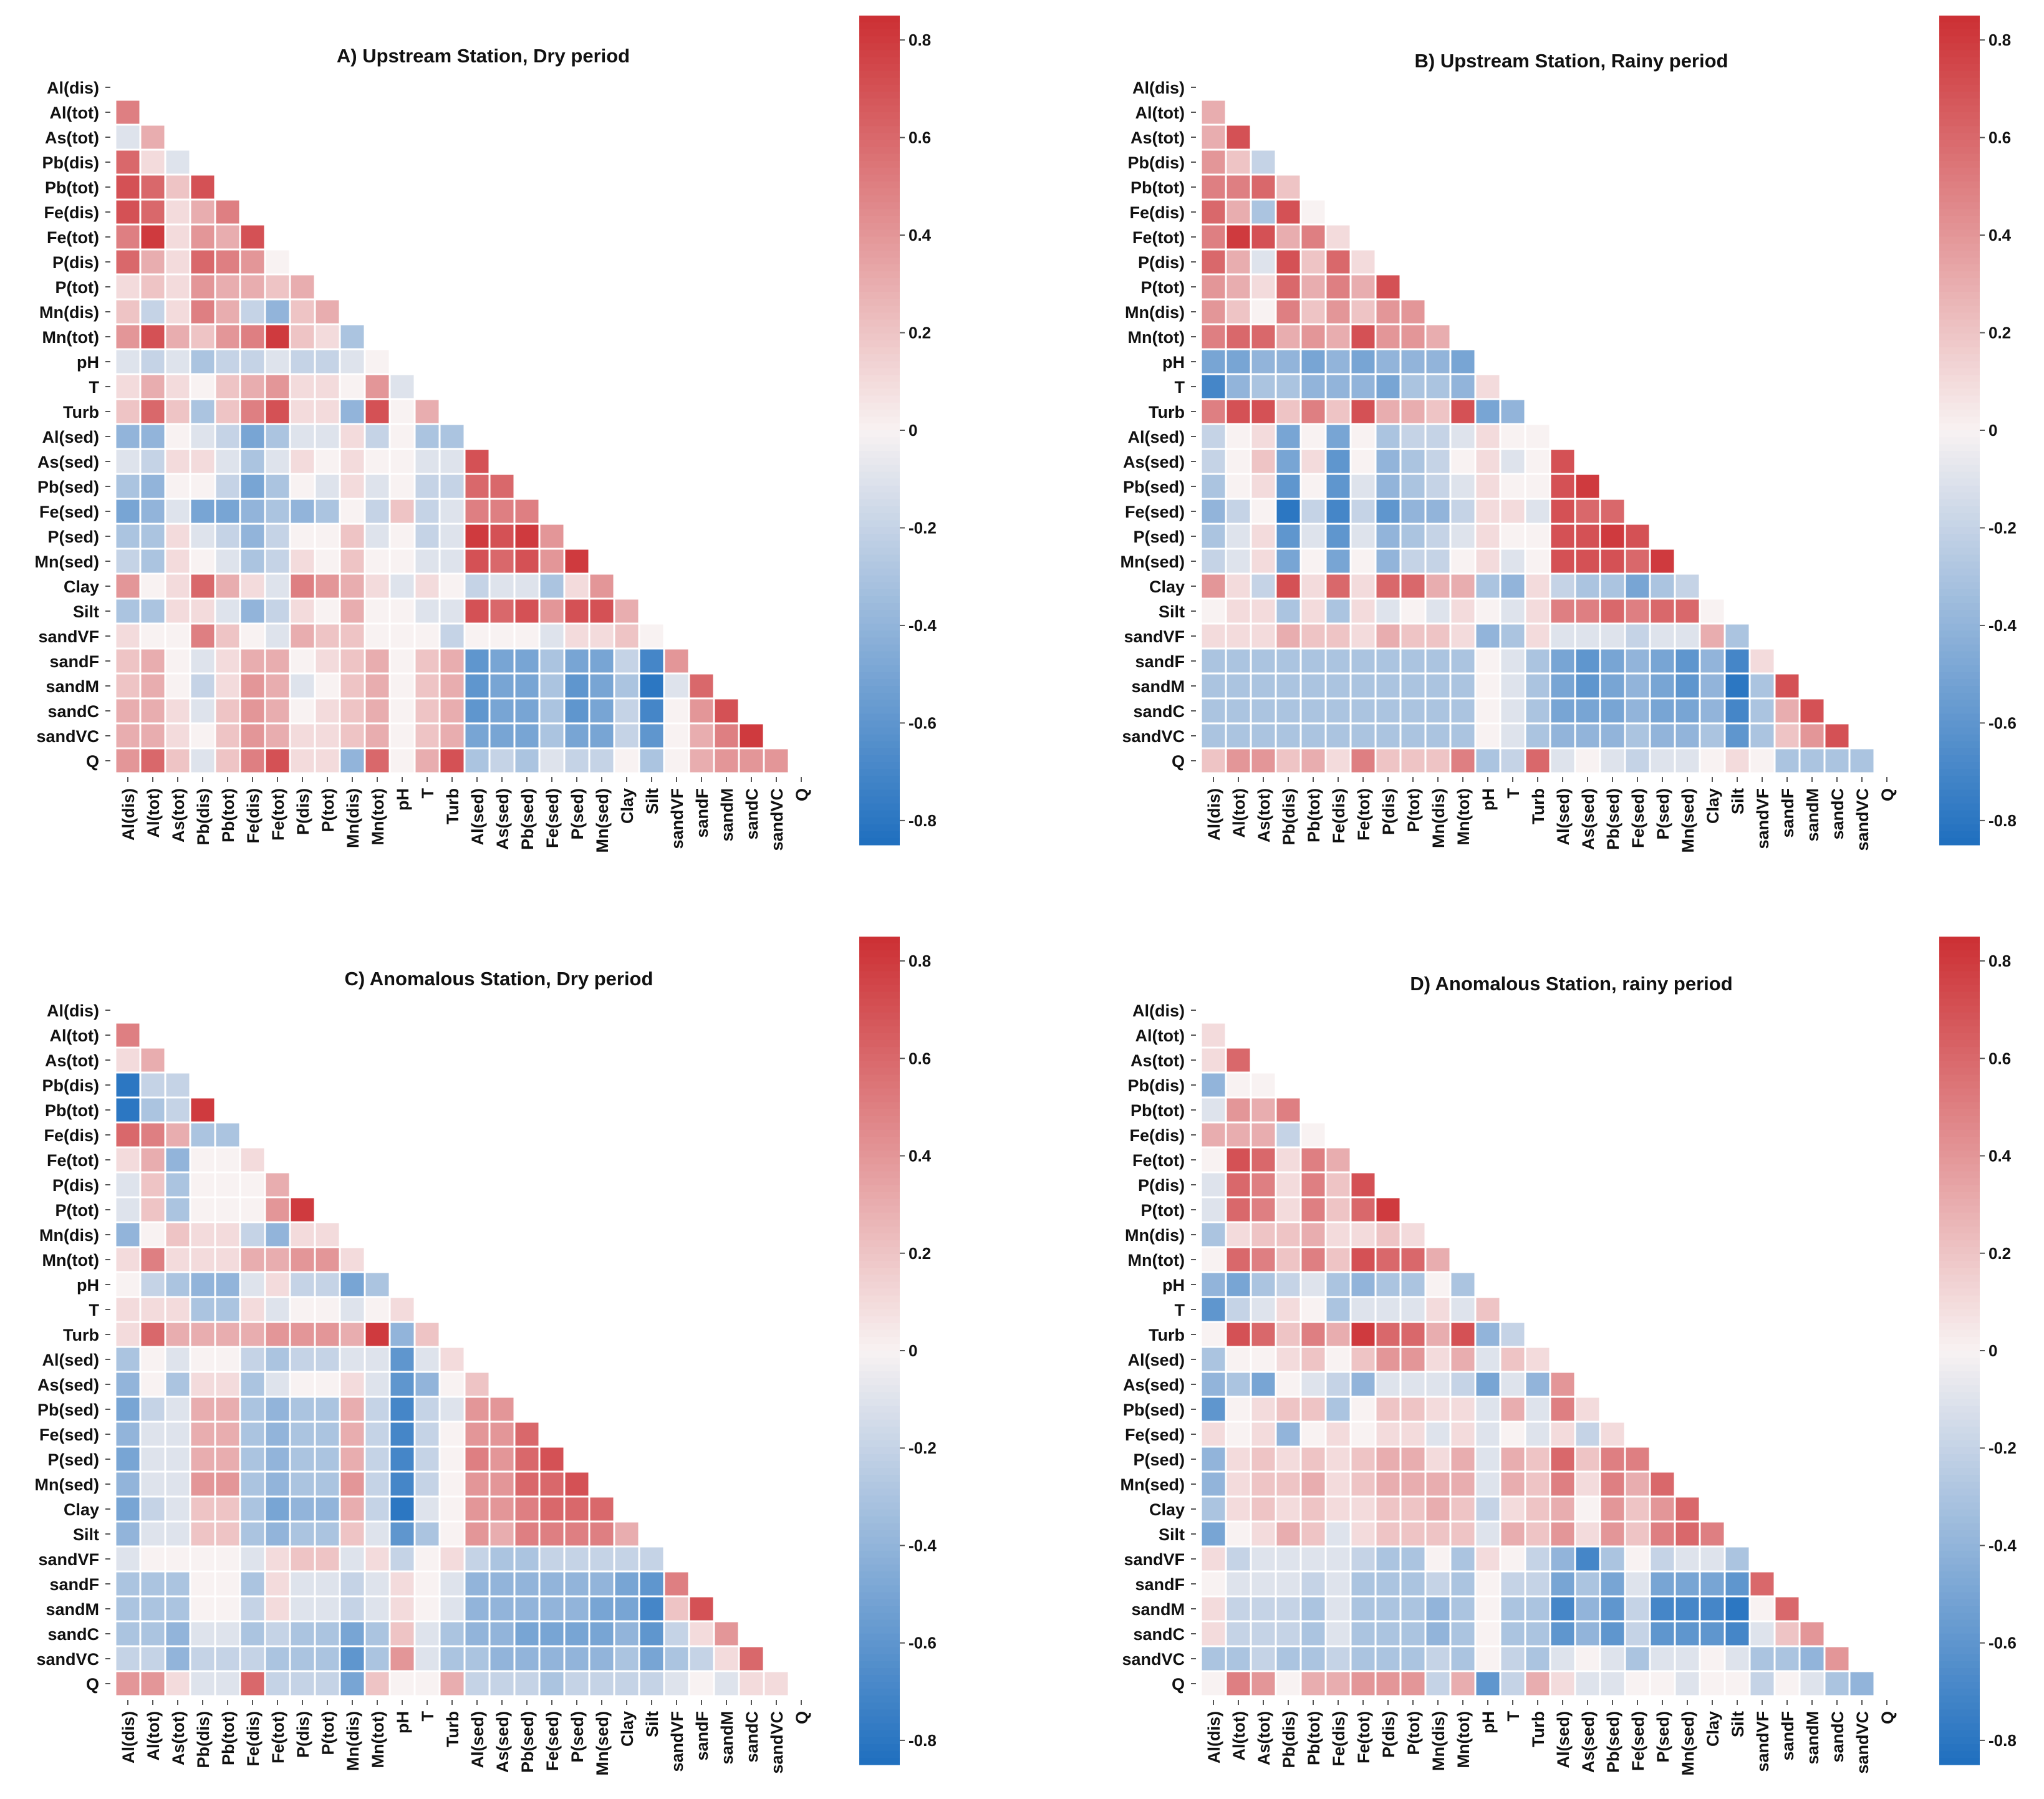 The width and height of the screenshot is (2044, 1799). Describe the element at coordinates (378, 1739) in the screenshot. I see `column-tick-label: Mn(tot)` at that location.